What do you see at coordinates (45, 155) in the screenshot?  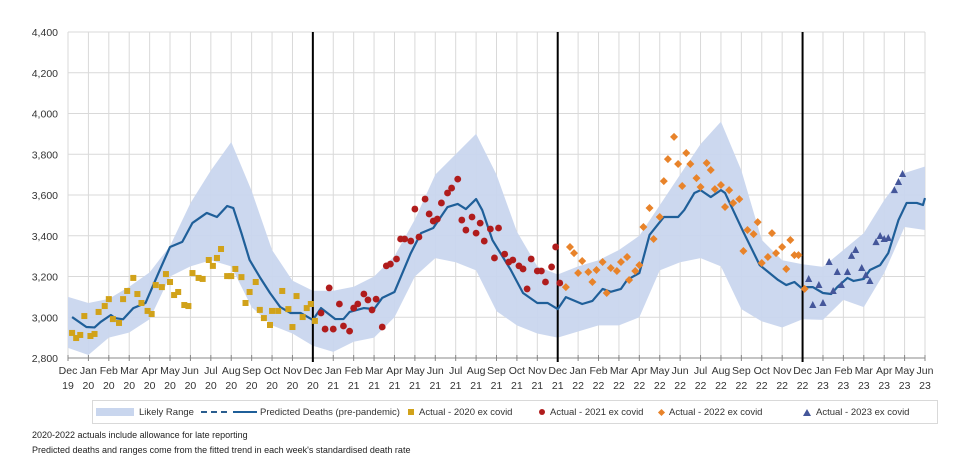 I see `y-tick-label: 3,800` at bounding box center [45, 155].